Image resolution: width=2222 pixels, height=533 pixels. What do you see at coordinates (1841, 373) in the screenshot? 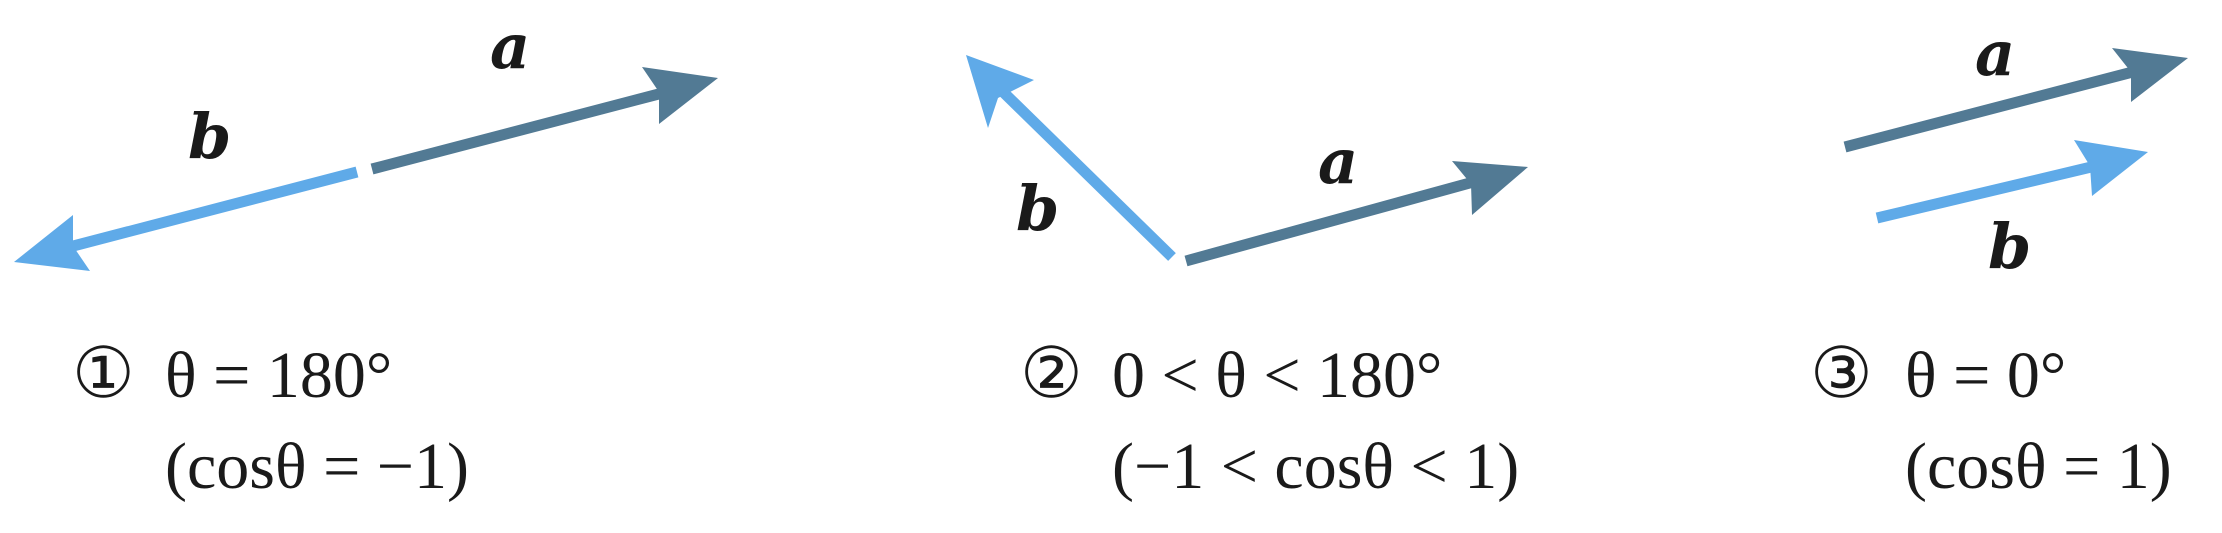
I see `panel-number: ③` at bounding box center [1841, 373].